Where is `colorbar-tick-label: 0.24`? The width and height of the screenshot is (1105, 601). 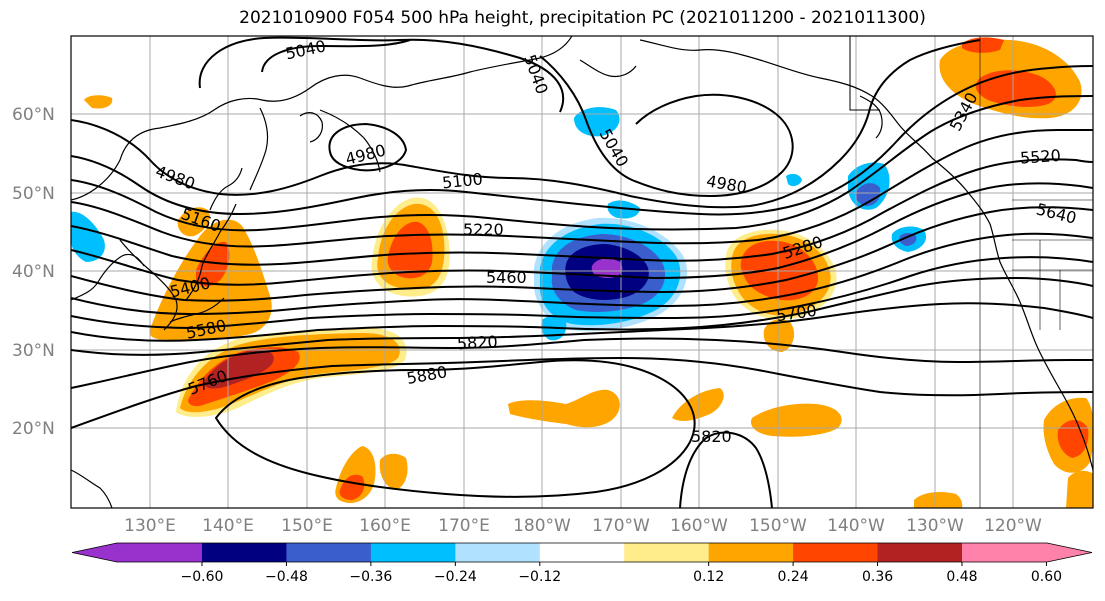 colorbar-tick-label: 0.24 is located at coordinates (793, 577).